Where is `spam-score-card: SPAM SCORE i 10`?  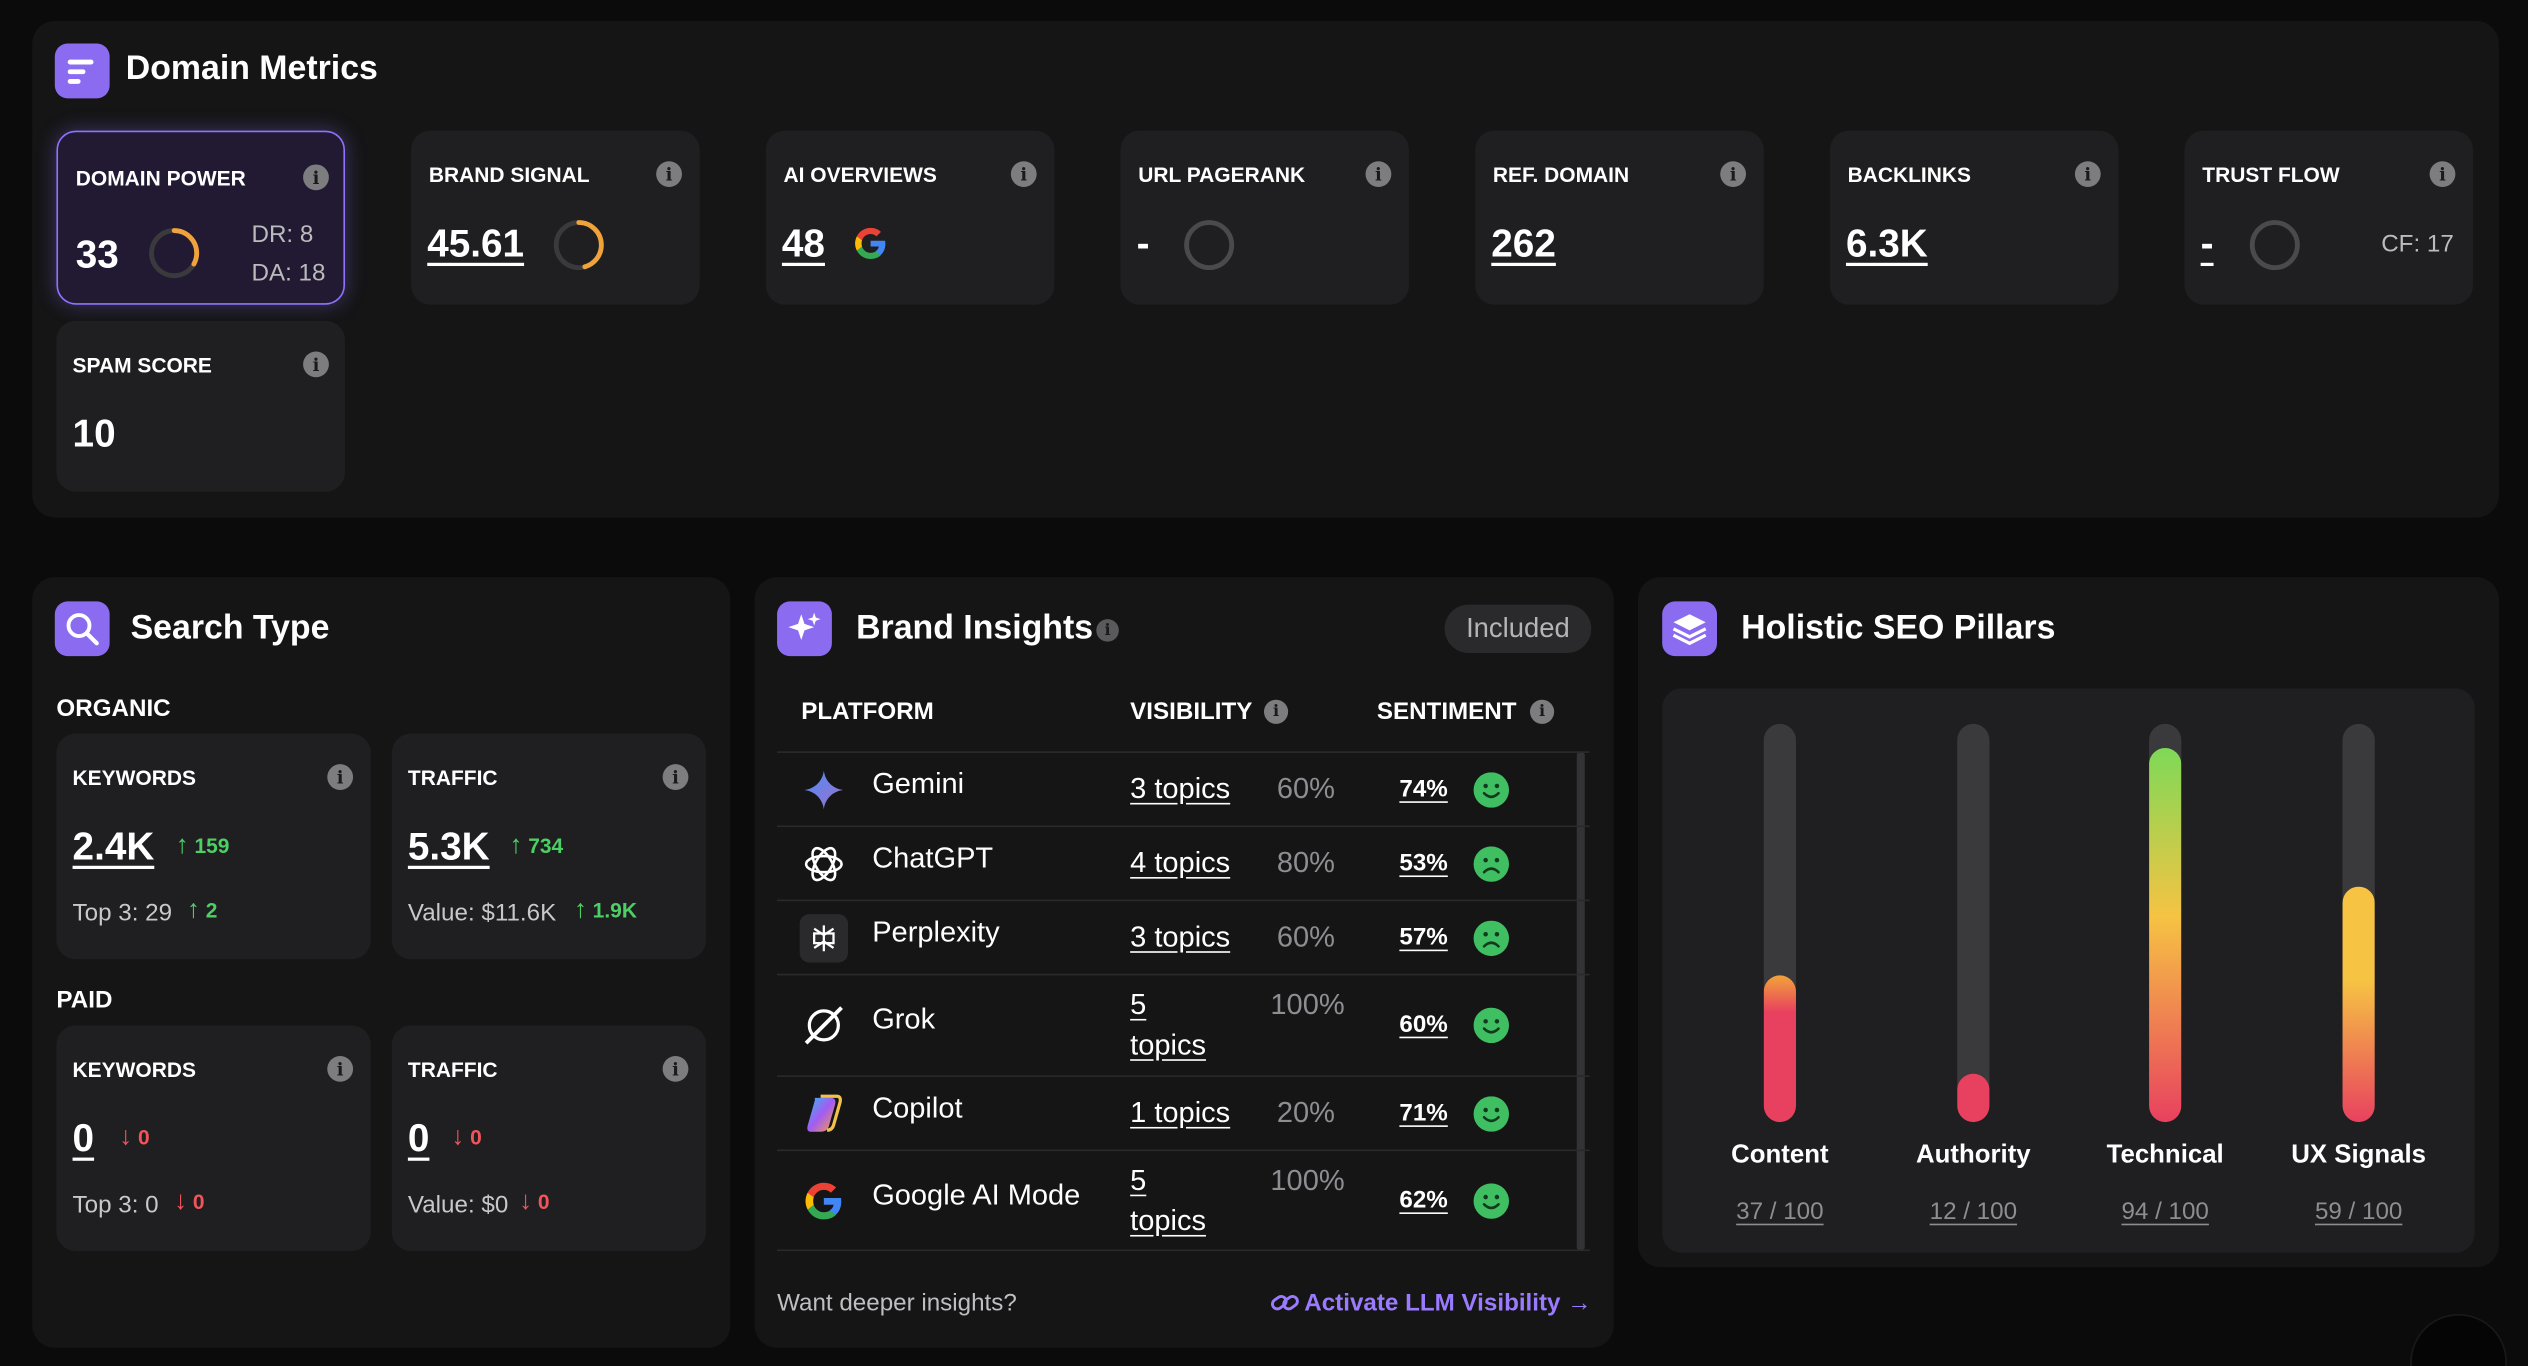
spam-score-card: SPAM SCORE i 10 is located at coordinates (201, 406).